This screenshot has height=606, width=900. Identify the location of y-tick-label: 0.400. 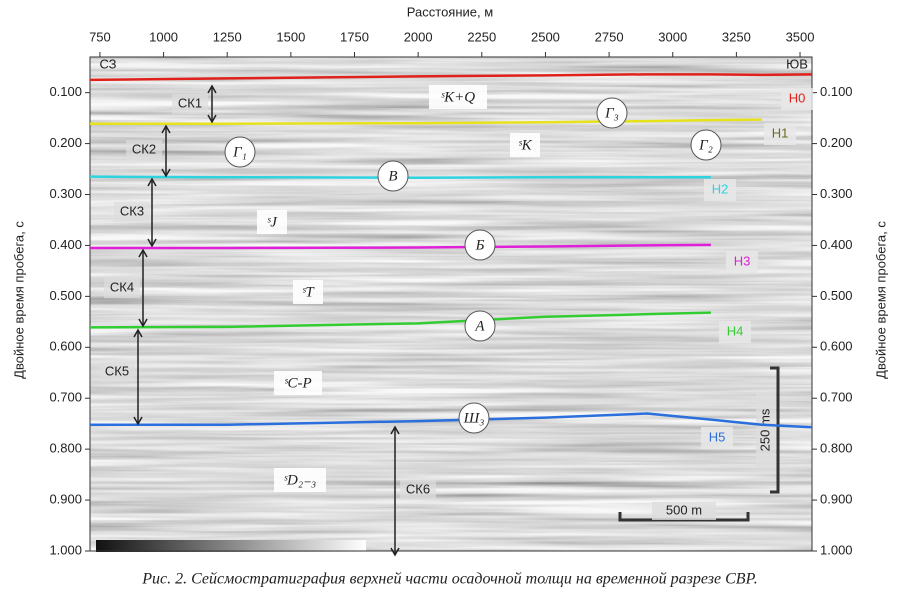
(65, 244).